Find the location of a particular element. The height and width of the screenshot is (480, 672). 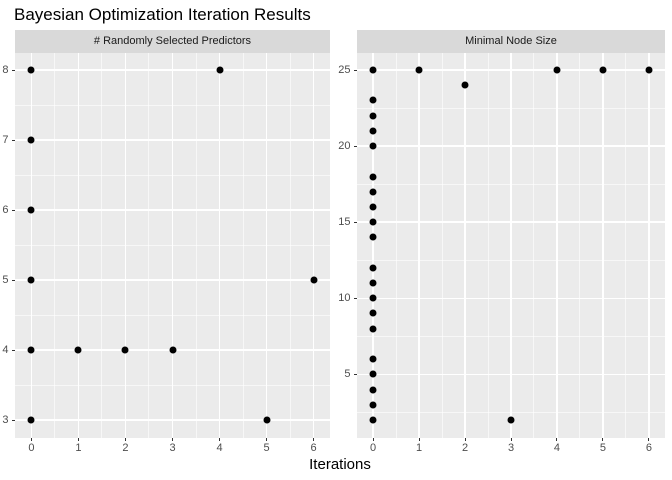

x-tick-label: 5 is located at coordinates (266, 448).